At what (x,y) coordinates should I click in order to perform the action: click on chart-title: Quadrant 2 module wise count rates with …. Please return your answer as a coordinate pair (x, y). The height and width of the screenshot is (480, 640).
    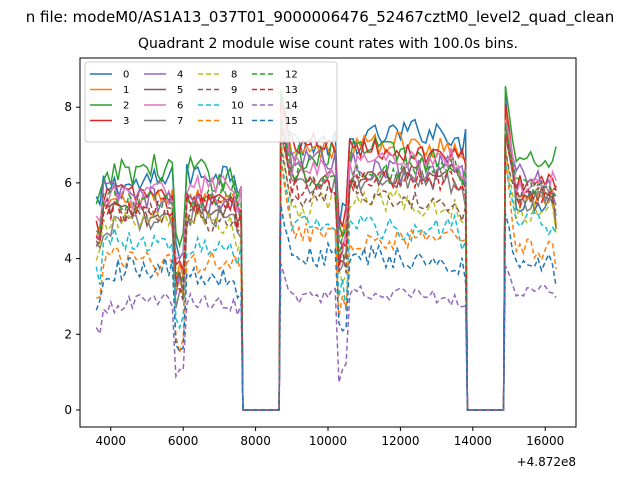
    Looking at the image, I should click on (328, 44).